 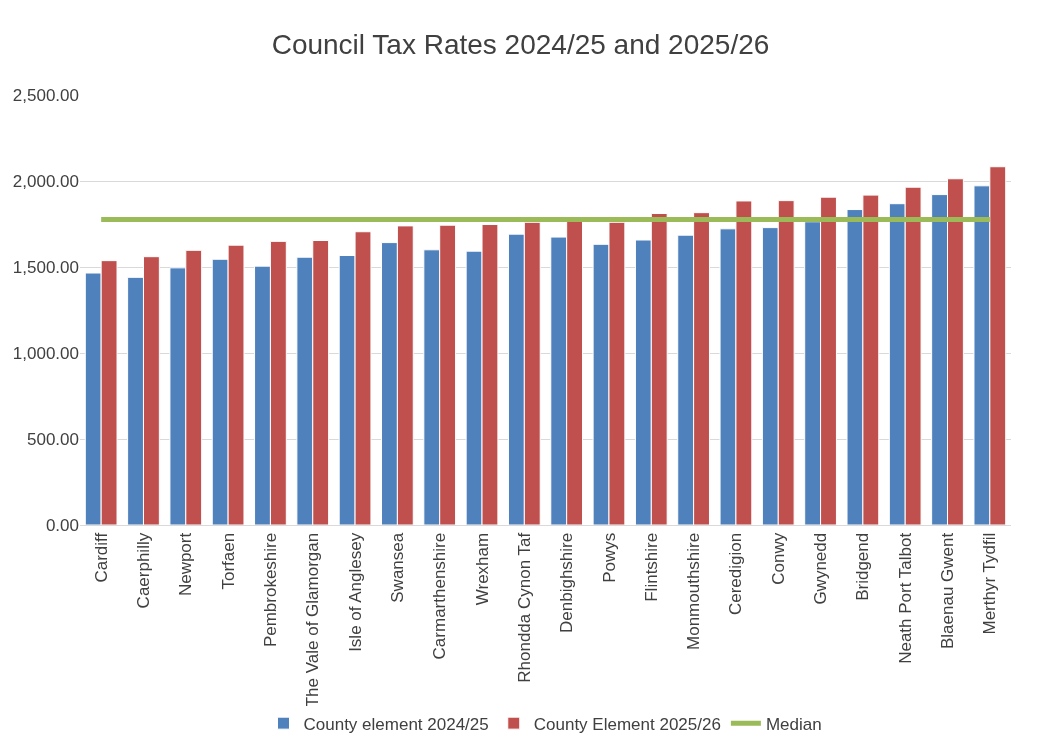 I want to click on y-tick-label: 1,000.00, so click(x=45, y=353).